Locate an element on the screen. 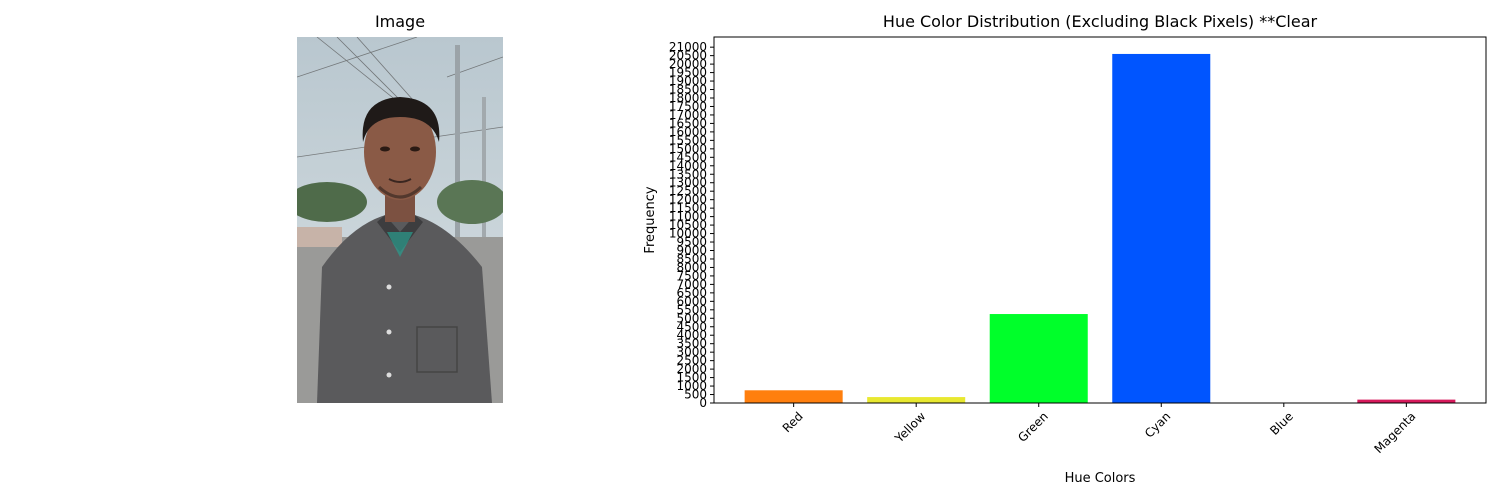 The width and height of the screenshot is (1500, 500). y-tick-label: 11000 is located at coordinates (688, 217).